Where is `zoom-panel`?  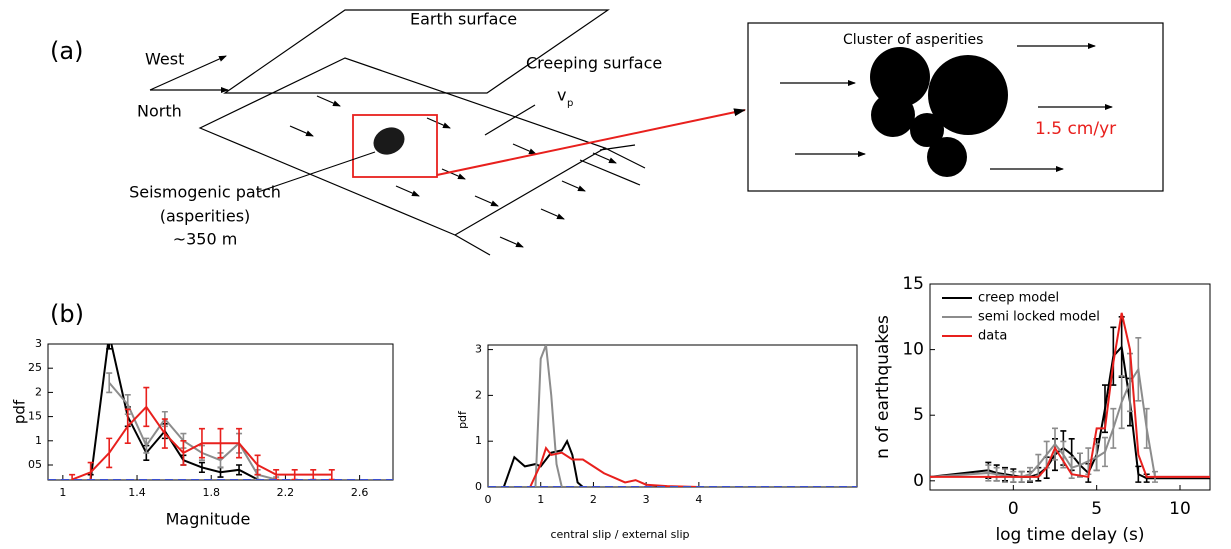 zoom-panel is located at coordinates (955, 107).